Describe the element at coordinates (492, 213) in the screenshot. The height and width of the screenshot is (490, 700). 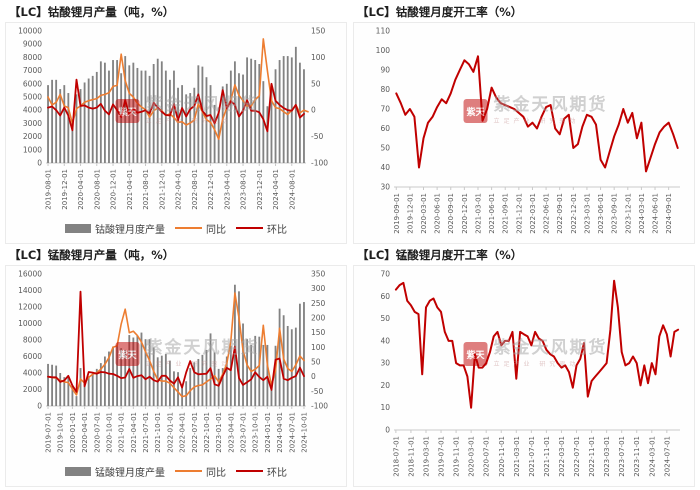
I see `svg-text: 2021-06-01` at that location.